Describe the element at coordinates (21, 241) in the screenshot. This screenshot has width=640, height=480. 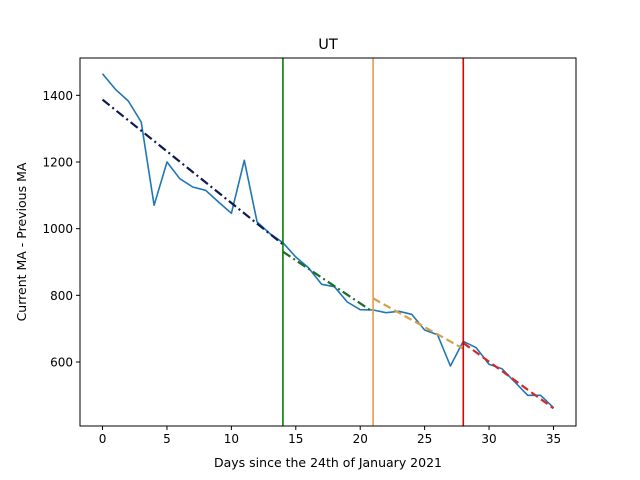
I see `y-axis-label: Current MA - Previous MA` at that location.